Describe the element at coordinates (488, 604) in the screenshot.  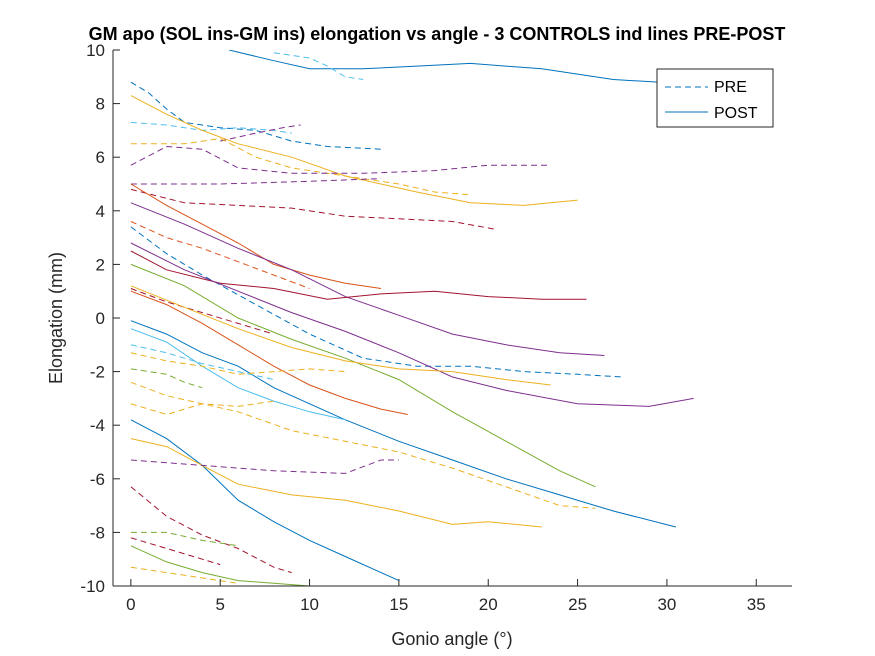
I see `x-tick-label: 20` at that location.